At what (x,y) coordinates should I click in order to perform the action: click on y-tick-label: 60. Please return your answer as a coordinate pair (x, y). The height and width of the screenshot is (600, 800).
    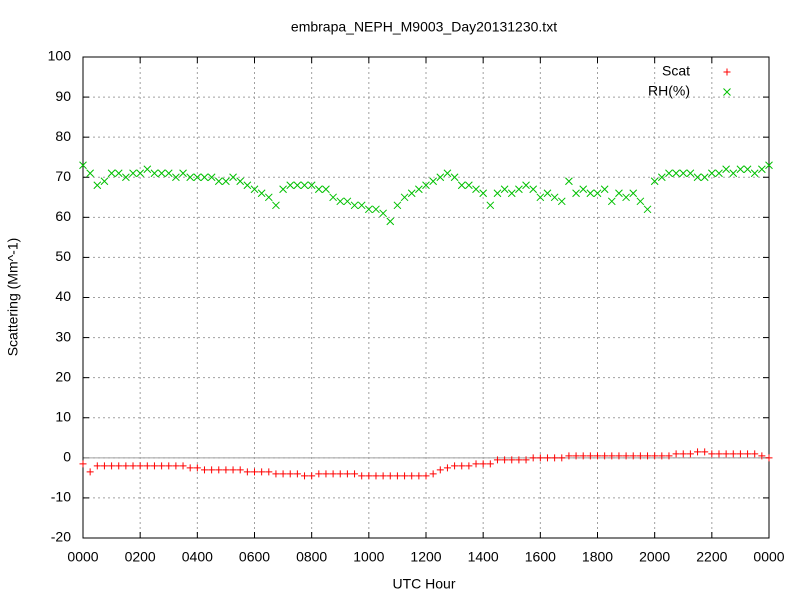
    Looking at the image, I should click on (63, 216).